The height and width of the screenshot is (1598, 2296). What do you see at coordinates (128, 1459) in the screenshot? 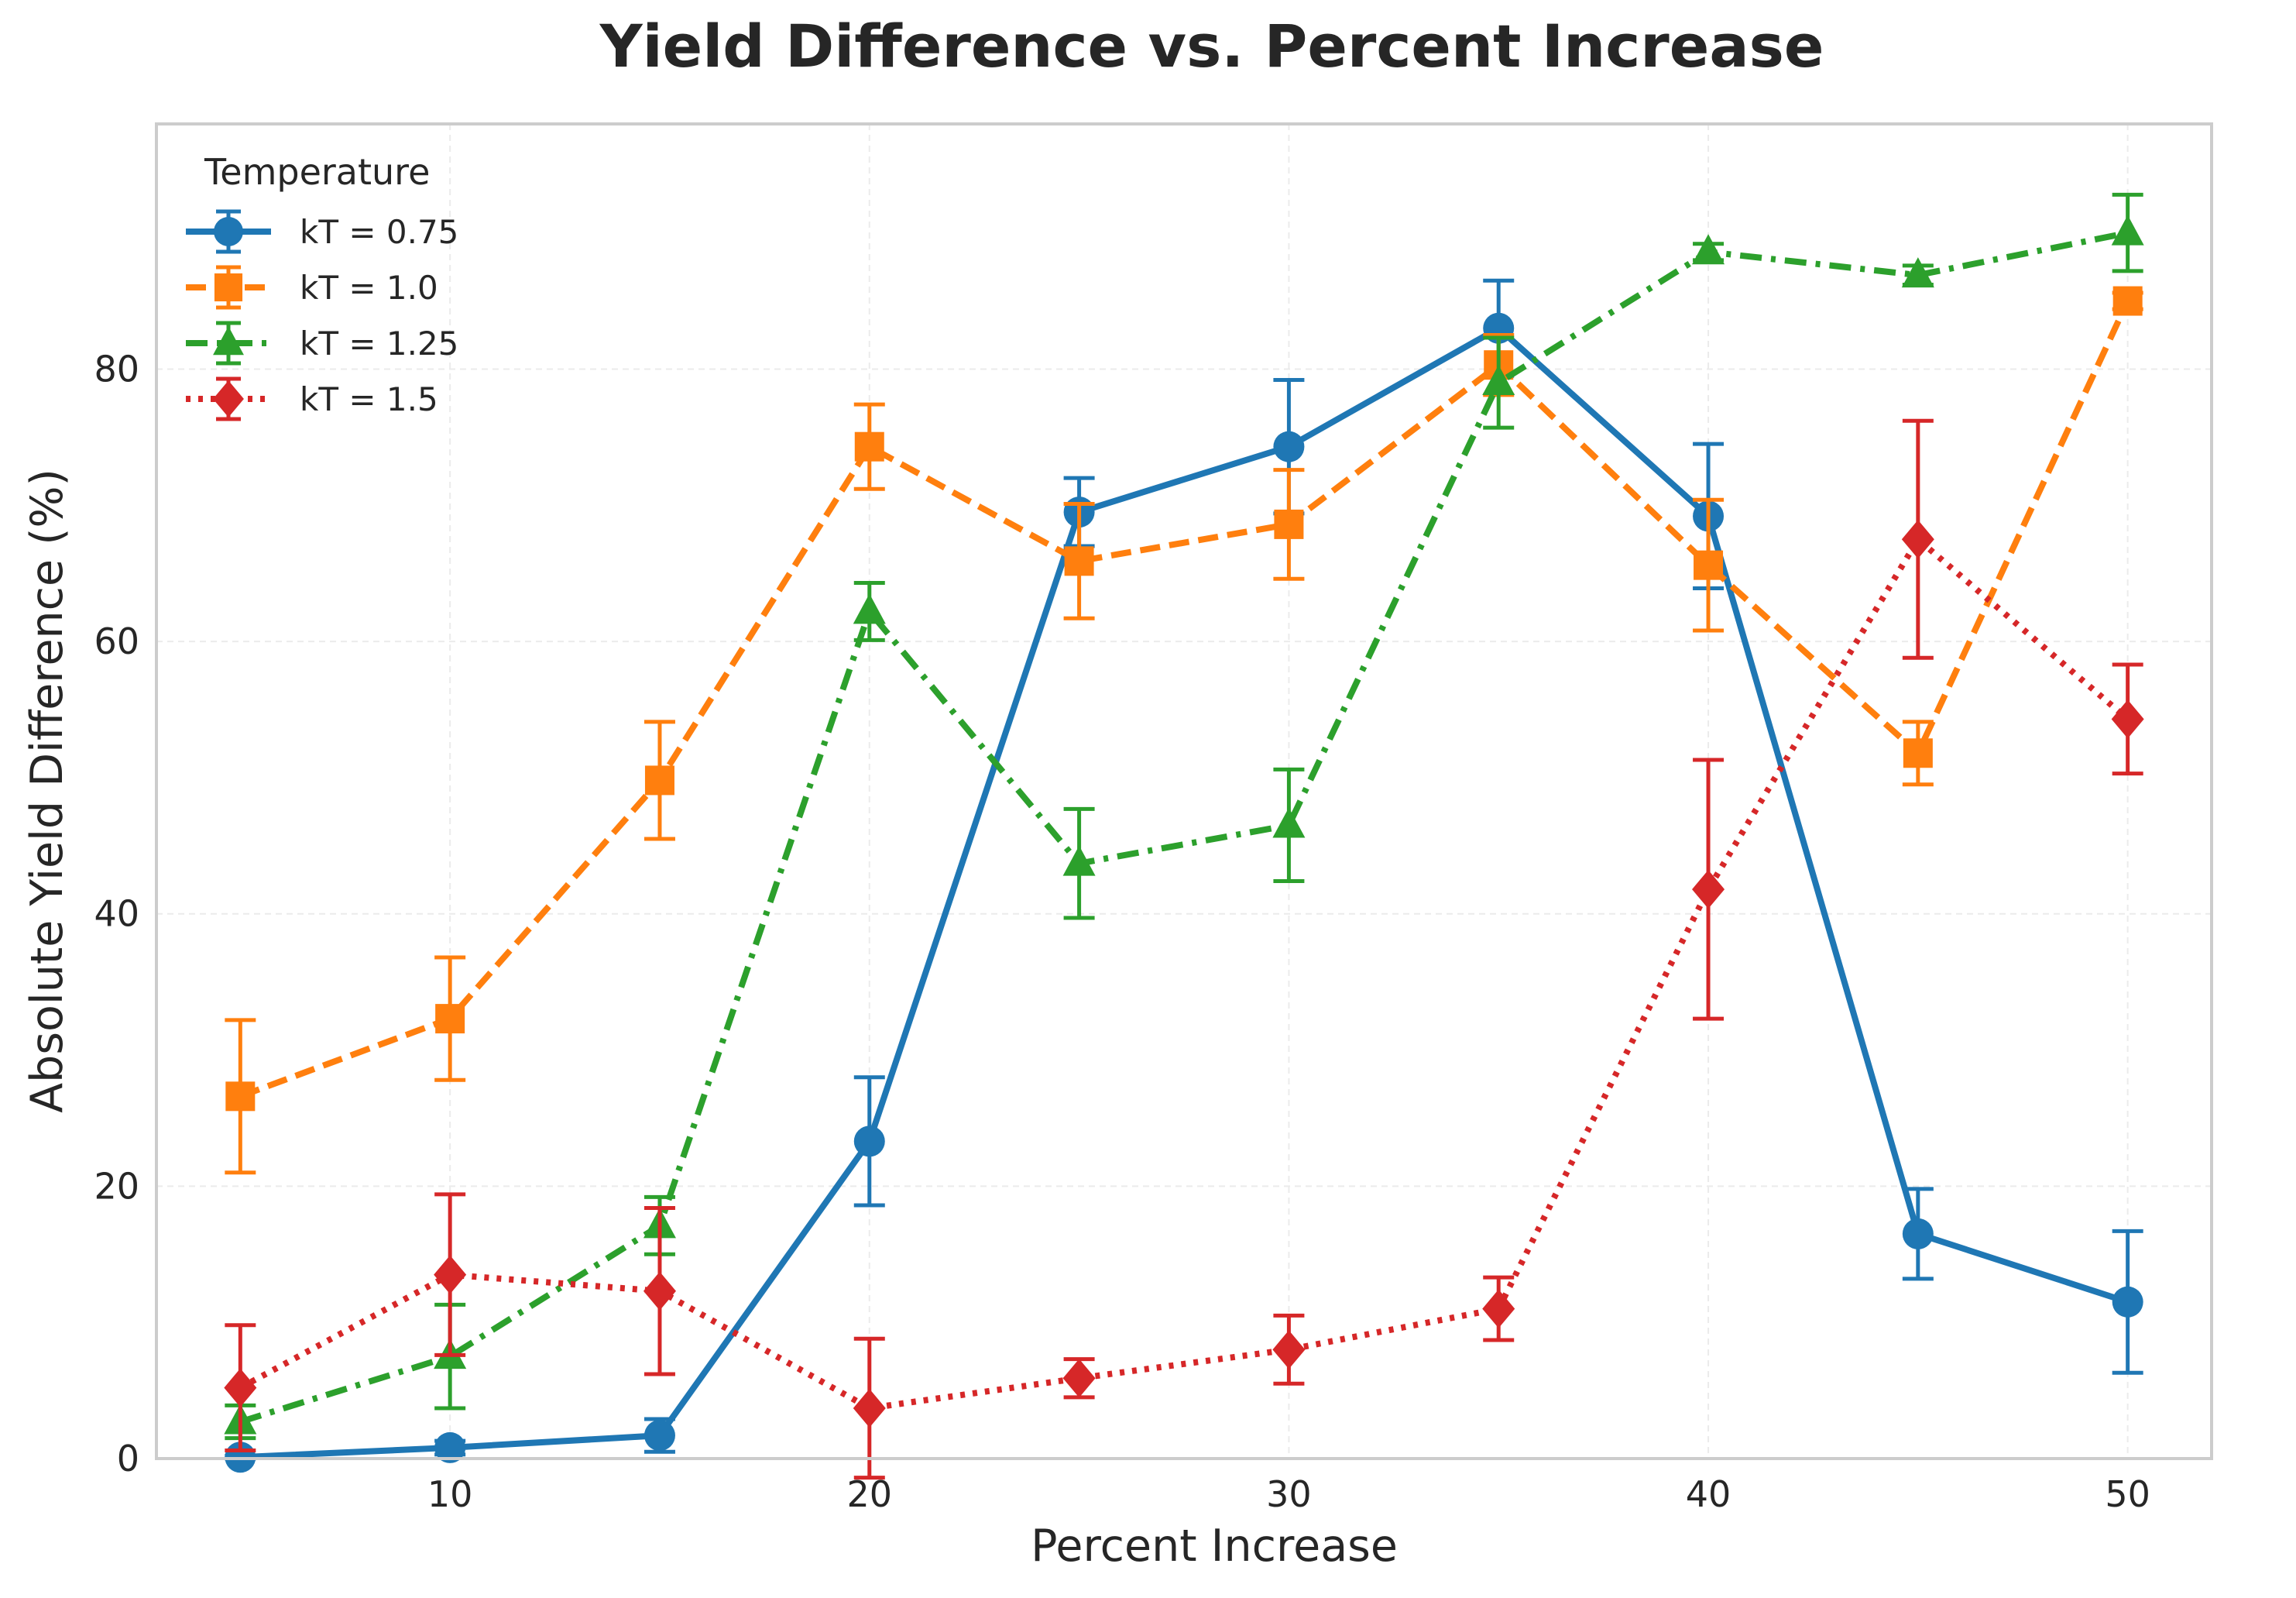
I see `y-tick-label: 0` at bounding box center [128, 1459].